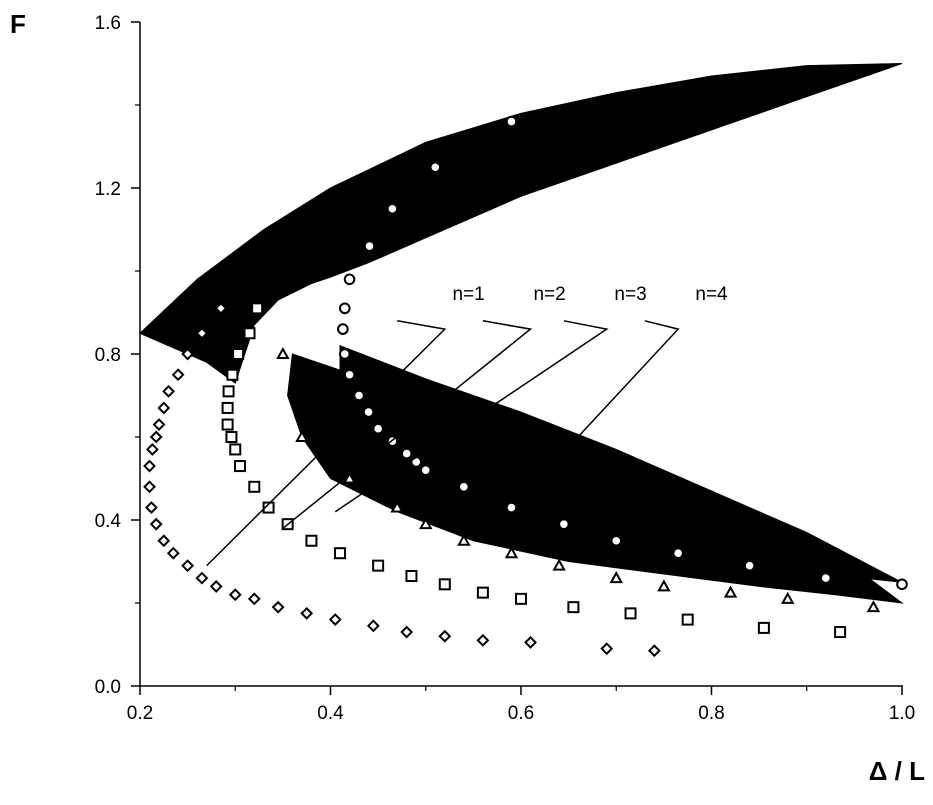  What do you see at coordinates (330, 713) in the screenshot?
I see `x-tick-label: 0.4` at bounding box center [330, 713].